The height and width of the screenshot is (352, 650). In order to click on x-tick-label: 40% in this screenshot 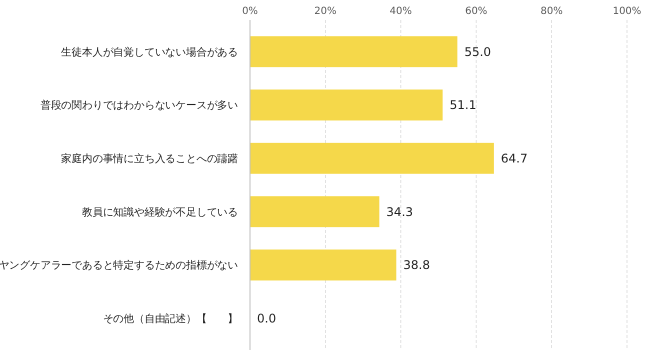, I will do `click(401, 11)`.